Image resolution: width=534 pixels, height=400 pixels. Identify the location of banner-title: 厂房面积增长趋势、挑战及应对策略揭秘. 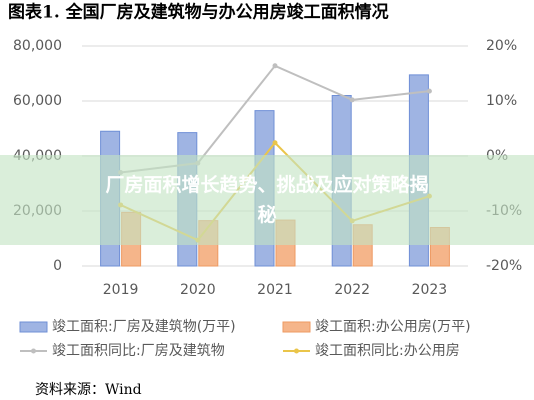
(267, 200).